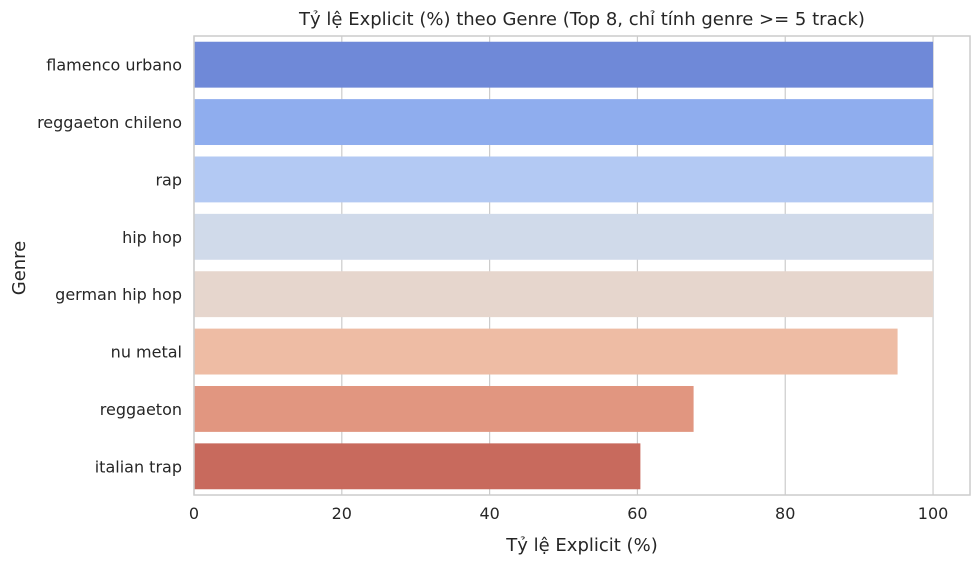 The image size is (979, 563). I want to click on x-tick-label: 80, so click(785, 513).